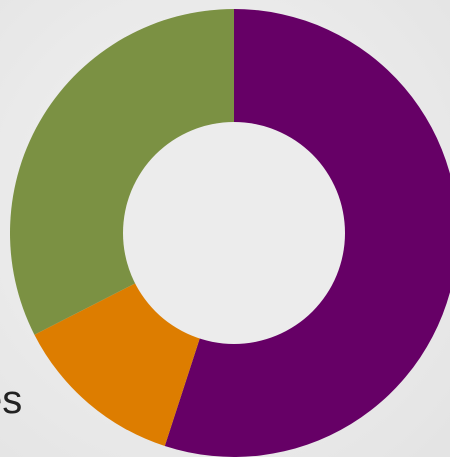 The height and width of the screenshot is (457, 450). Describe the element at coordinates (11, 400) in the screenshot. I see `partial-background-text: es` at that location.